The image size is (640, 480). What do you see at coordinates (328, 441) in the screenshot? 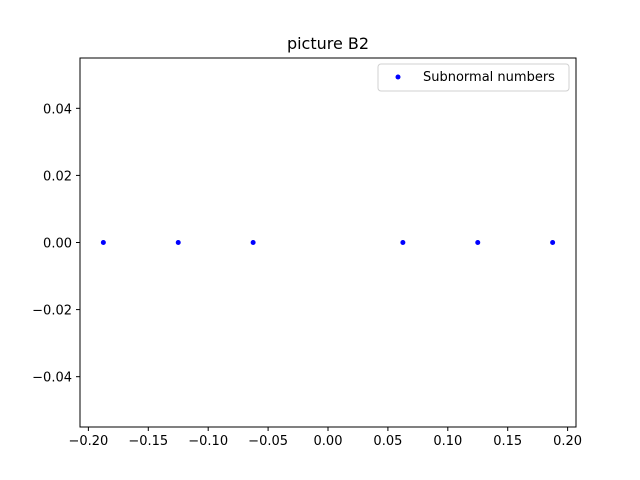
I see `x-tick-label: 0.00` at bounding box center [328, 441].